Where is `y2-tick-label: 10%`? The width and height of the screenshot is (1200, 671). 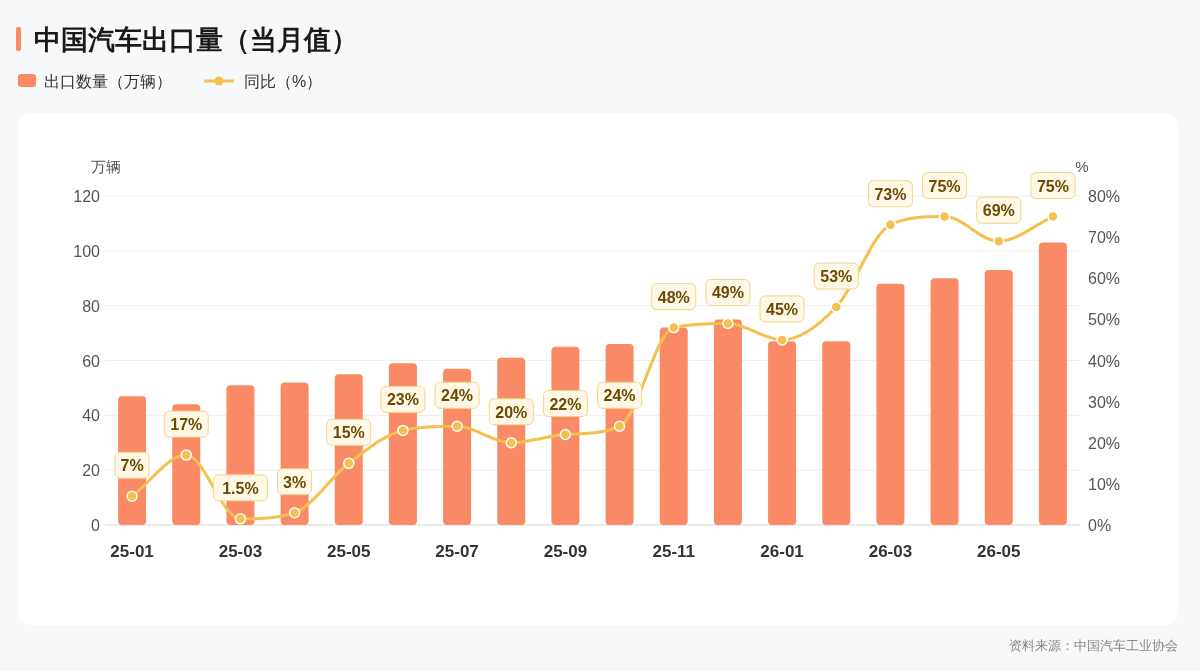
y2-tick-label: 10% is located at coordinates (1104, 484).